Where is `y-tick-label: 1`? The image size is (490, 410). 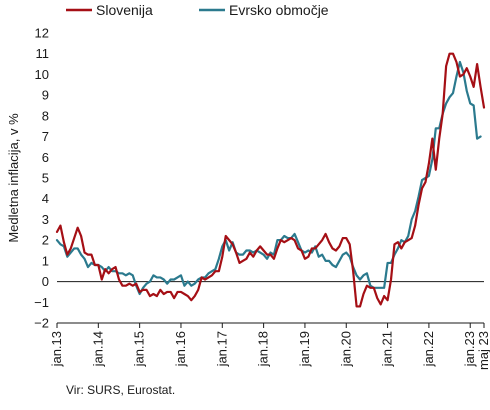
y-tick-label: 1 is located at coordinates (45, 260).